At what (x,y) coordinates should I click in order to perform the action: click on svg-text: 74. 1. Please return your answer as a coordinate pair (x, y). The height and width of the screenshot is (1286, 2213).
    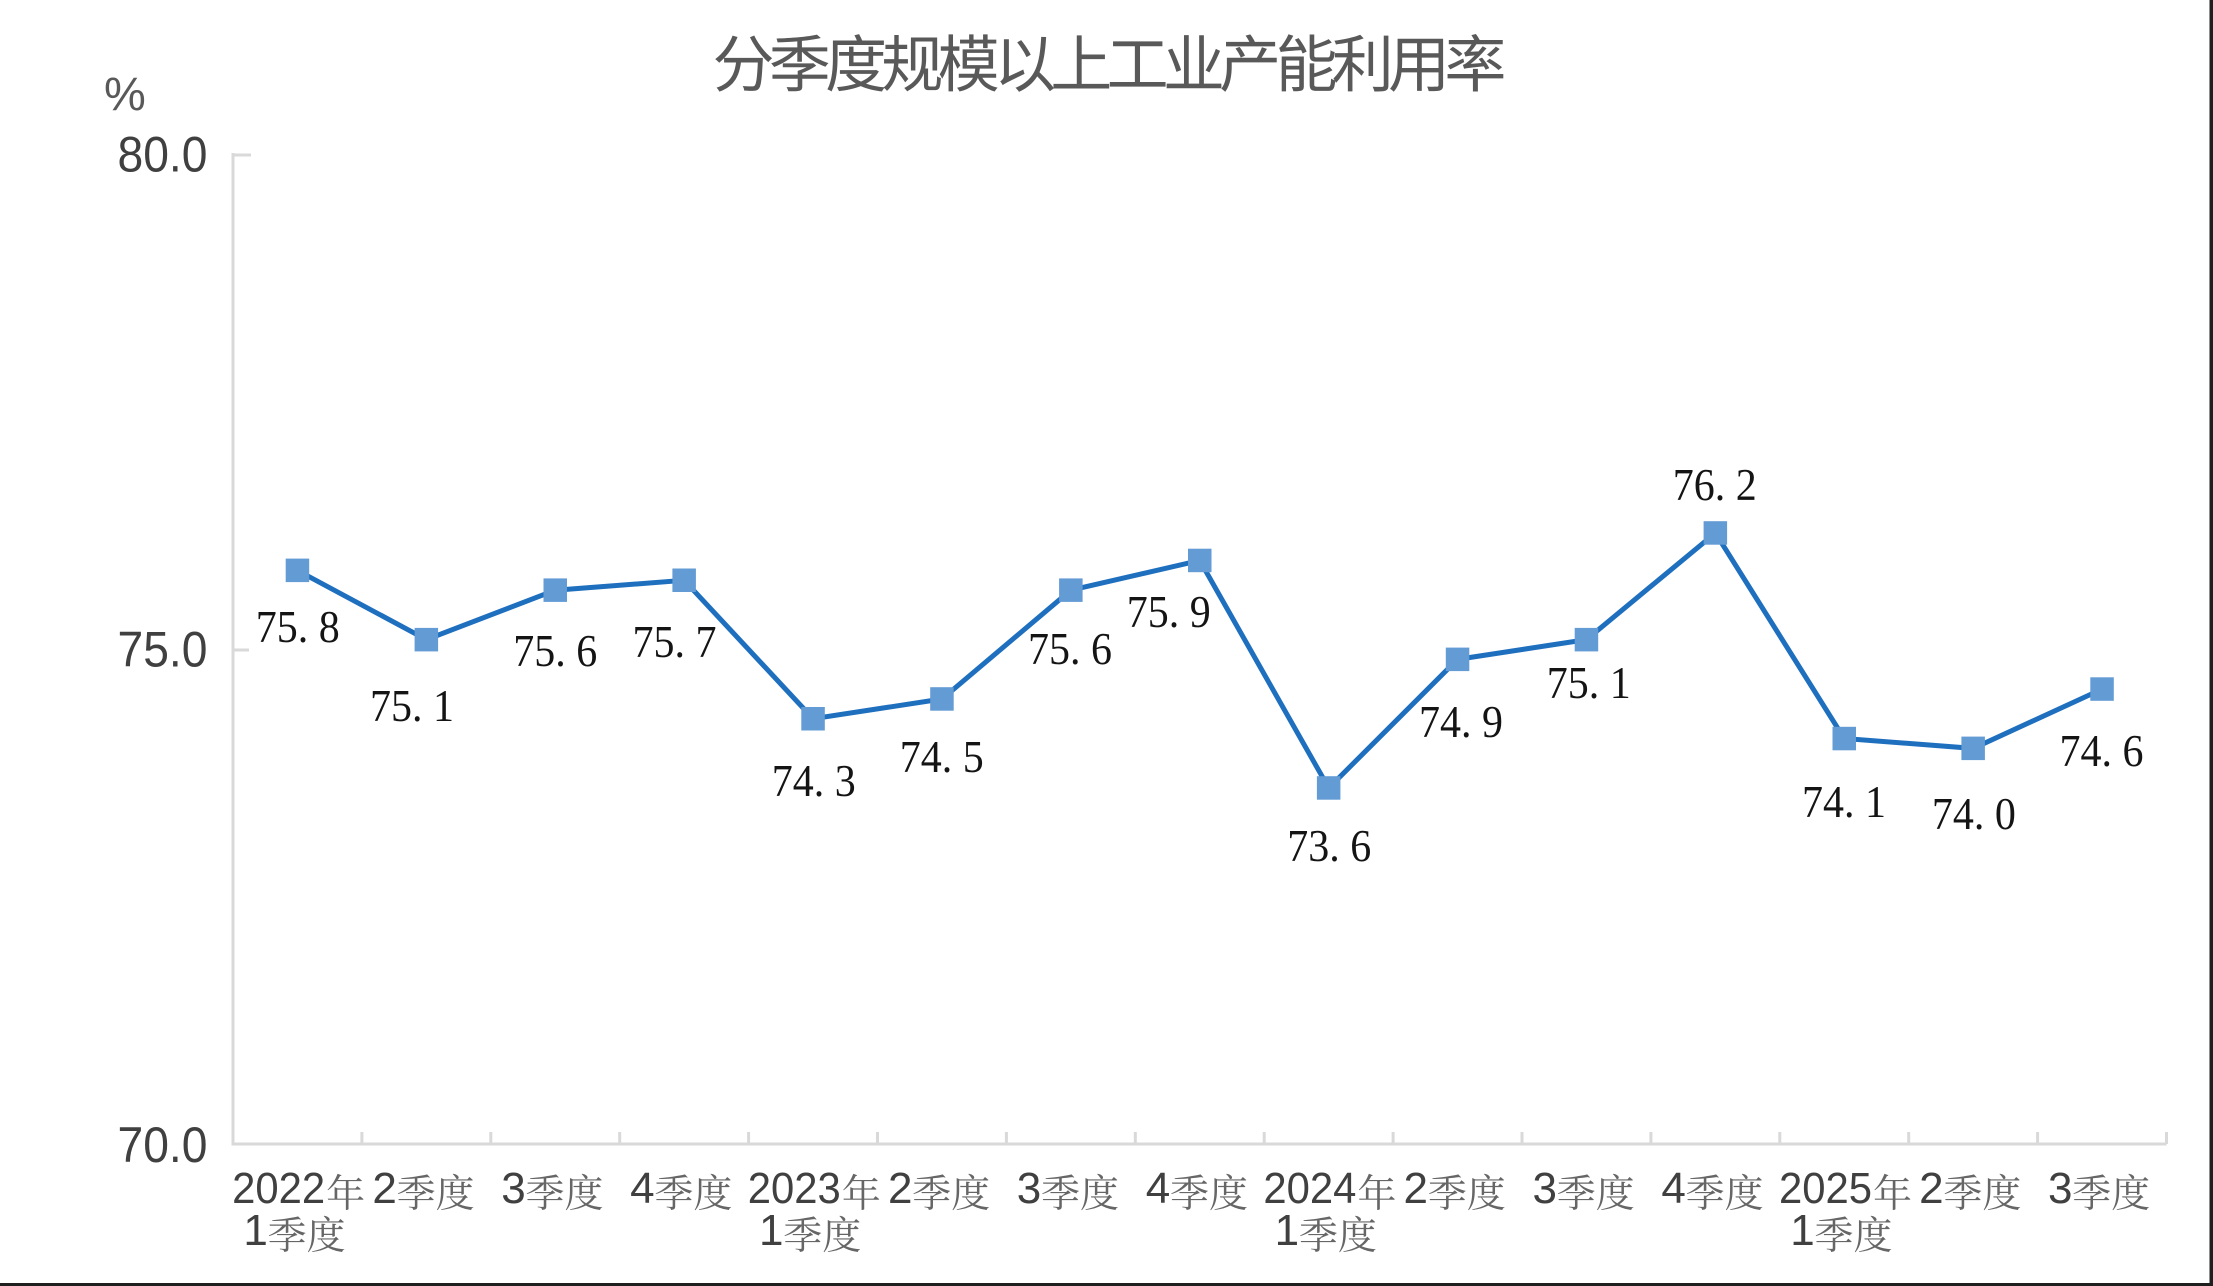
    Looking at the image, I should click on (1844, 802).